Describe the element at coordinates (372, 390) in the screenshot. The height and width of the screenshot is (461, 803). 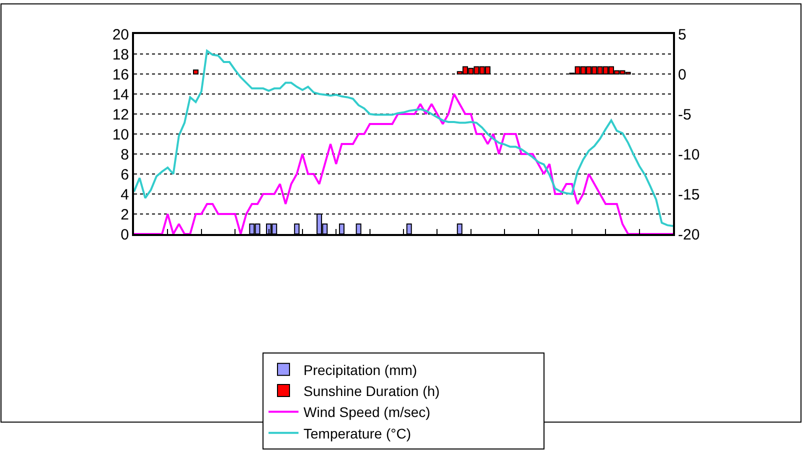
I see `legend-label: Sunshine Duration (h)` at that location.